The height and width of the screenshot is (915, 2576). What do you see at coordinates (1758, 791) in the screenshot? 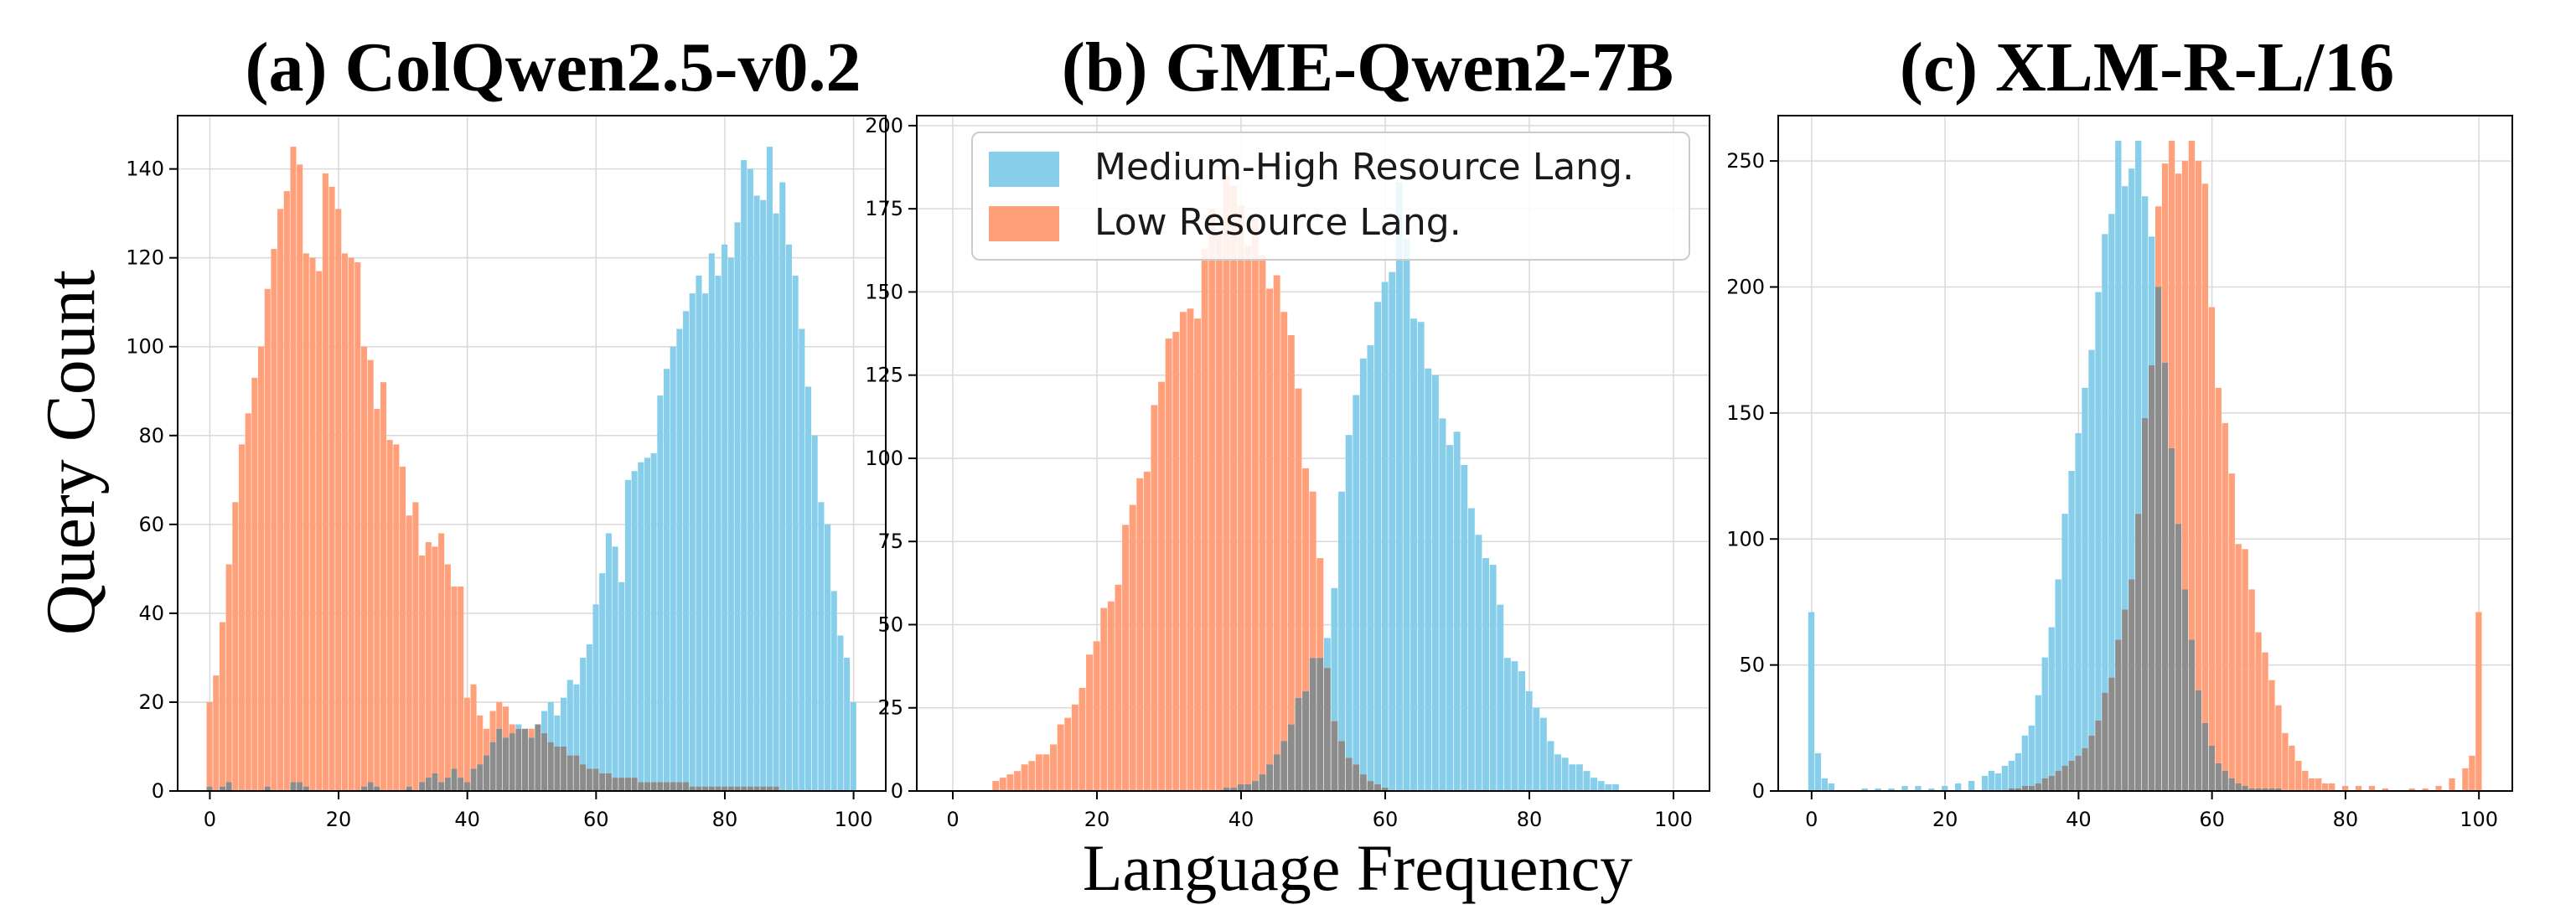
I see `y-tick-label: 0` at bounding box center [1758, 791].